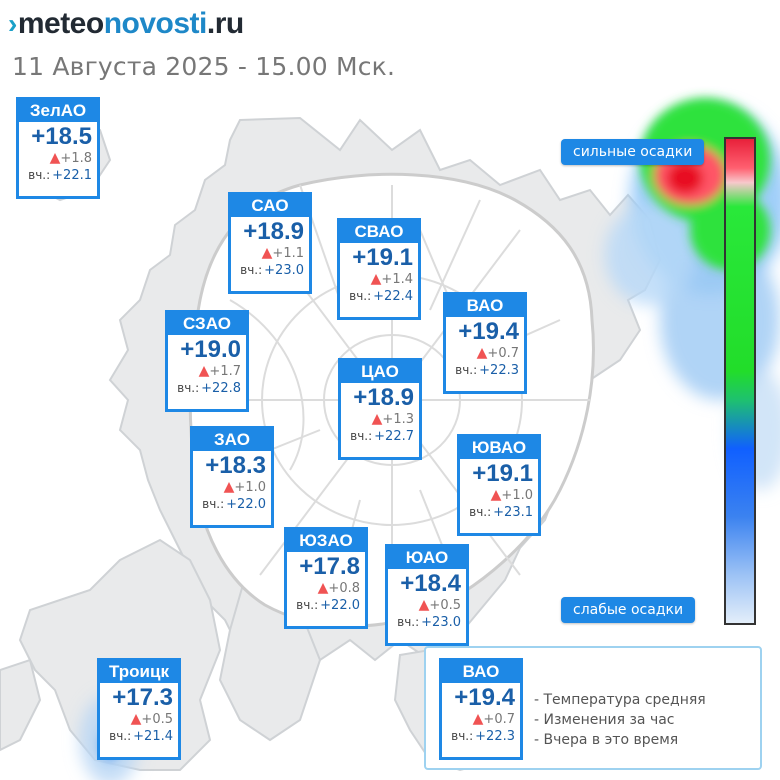 The height and width of the screenshot is (780, 780). Describe the element at coordinates (513, 512) in the screenshot. I see `card-yesterday-value: +23.1` at that location.